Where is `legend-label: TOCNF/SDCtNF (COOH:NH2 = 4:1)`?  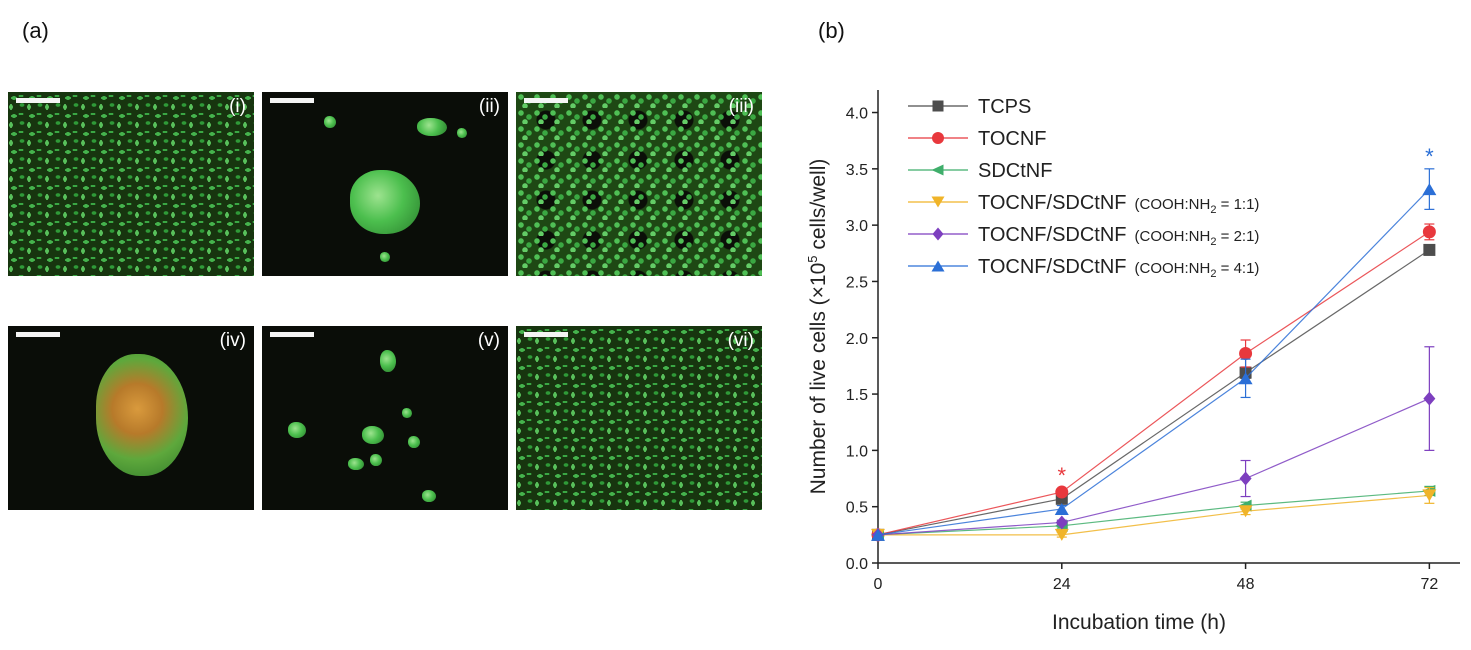
legend-label: TOCNF/SDCtNF (COOH:NH2 = 4:1) is located at coordinates (1118, 268).